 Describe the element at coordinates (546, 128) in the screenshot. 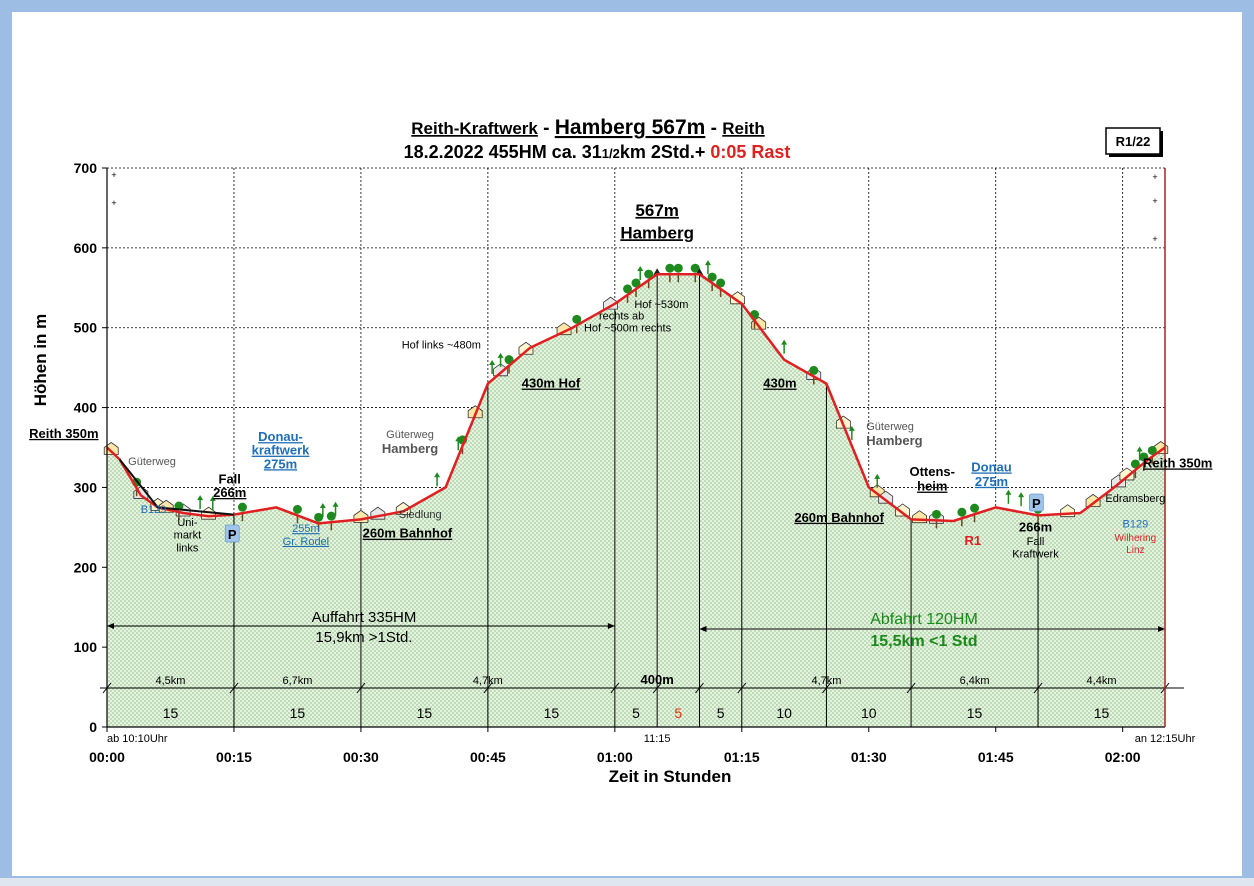

I see `title-sep1: -` at that location.